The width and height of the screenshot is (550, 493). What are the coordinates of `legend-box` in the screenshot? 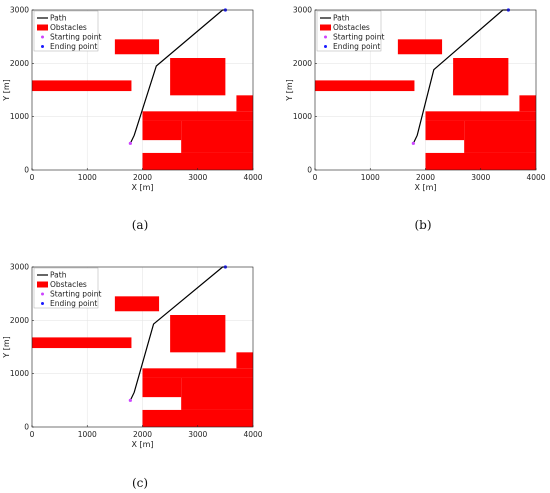 It's located at (66, 31).